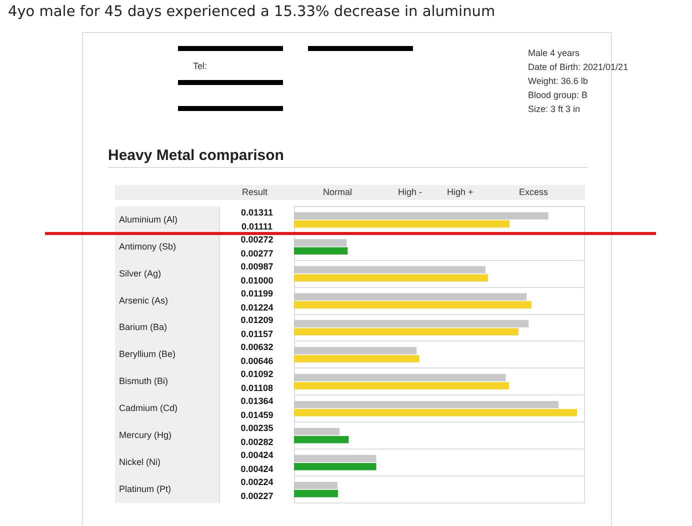  What do you see at coordinates (257, 361) in the screenshot?
I see `data-label: 0.00646` at bounding box center [257, 361].